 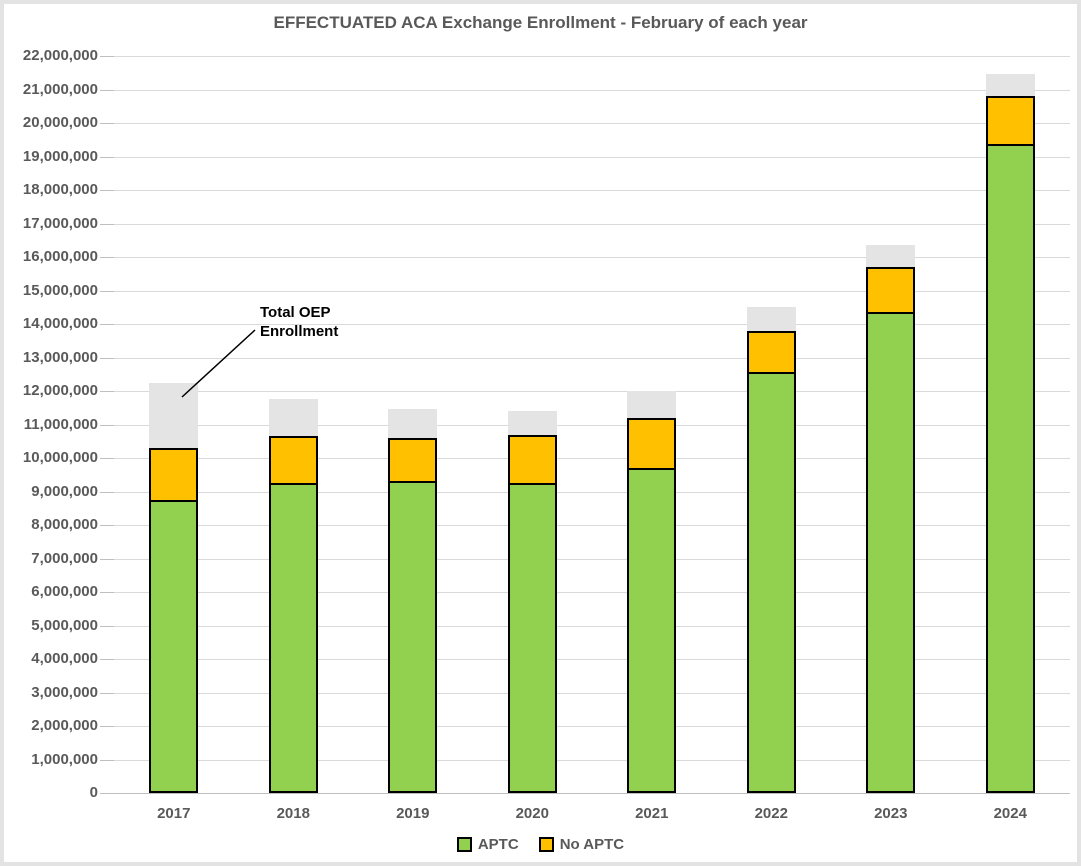 What do you see at coordinates (293, 638) in the screenshot?
I see `bar-segment-aptc-2018` at bounding box center [293, 638].